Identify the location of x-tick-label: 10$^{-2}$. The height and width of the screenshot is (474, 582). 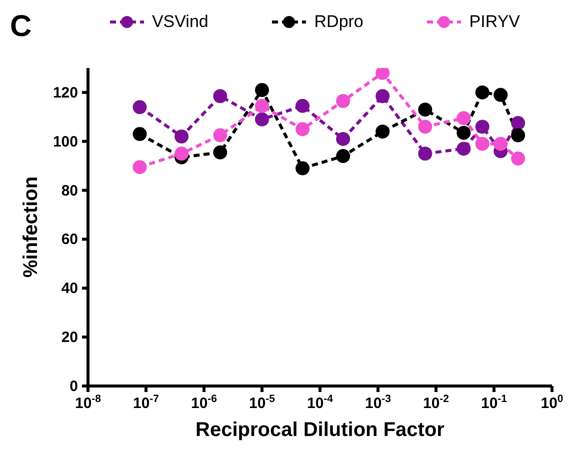
(436, 402).